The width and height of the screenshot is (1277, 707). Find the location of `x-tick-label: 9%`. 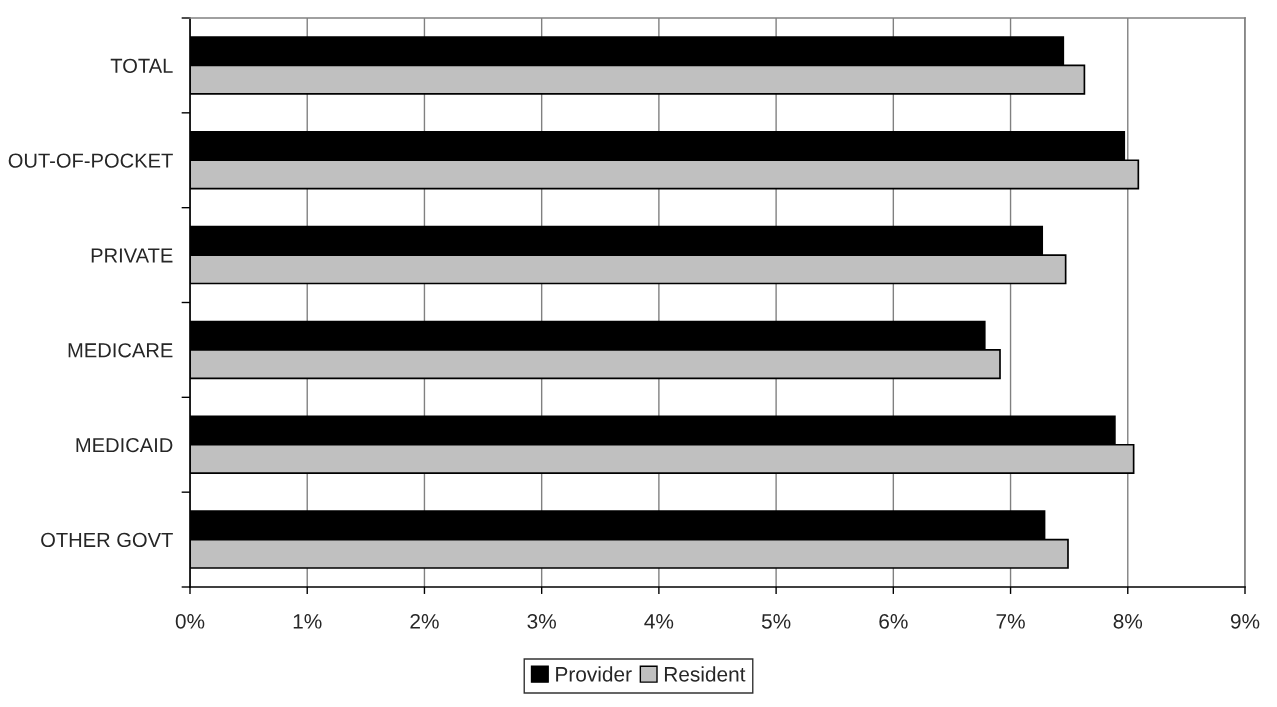

x-tick-label: 9% is located at coordinates (1245, 621).